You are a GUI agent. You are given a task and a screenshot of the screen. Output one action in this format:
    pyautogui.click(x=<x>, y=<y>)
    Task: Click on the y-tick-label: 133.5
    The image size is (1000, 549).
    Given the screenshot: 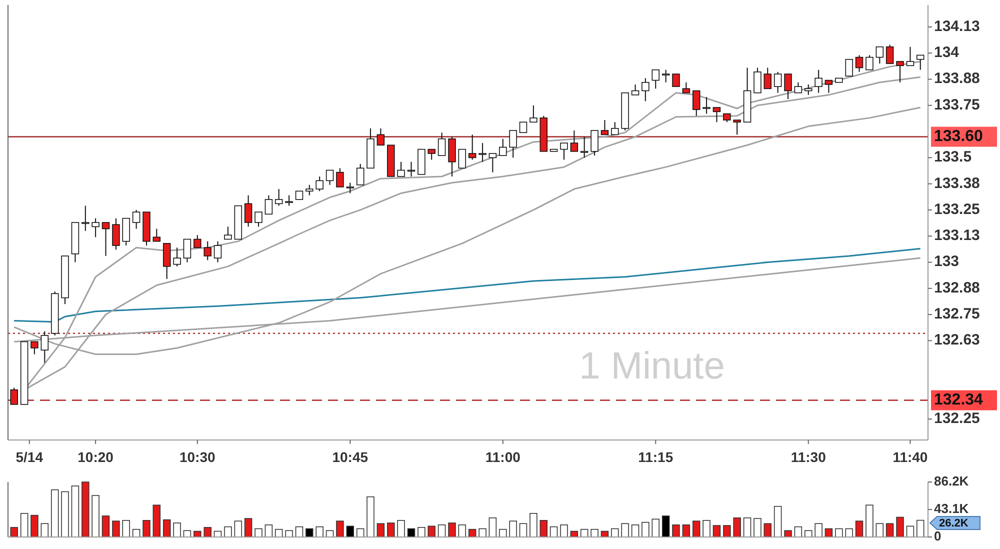 What is the action you would take?
    pyautogui.click(x=953, y=157)
    